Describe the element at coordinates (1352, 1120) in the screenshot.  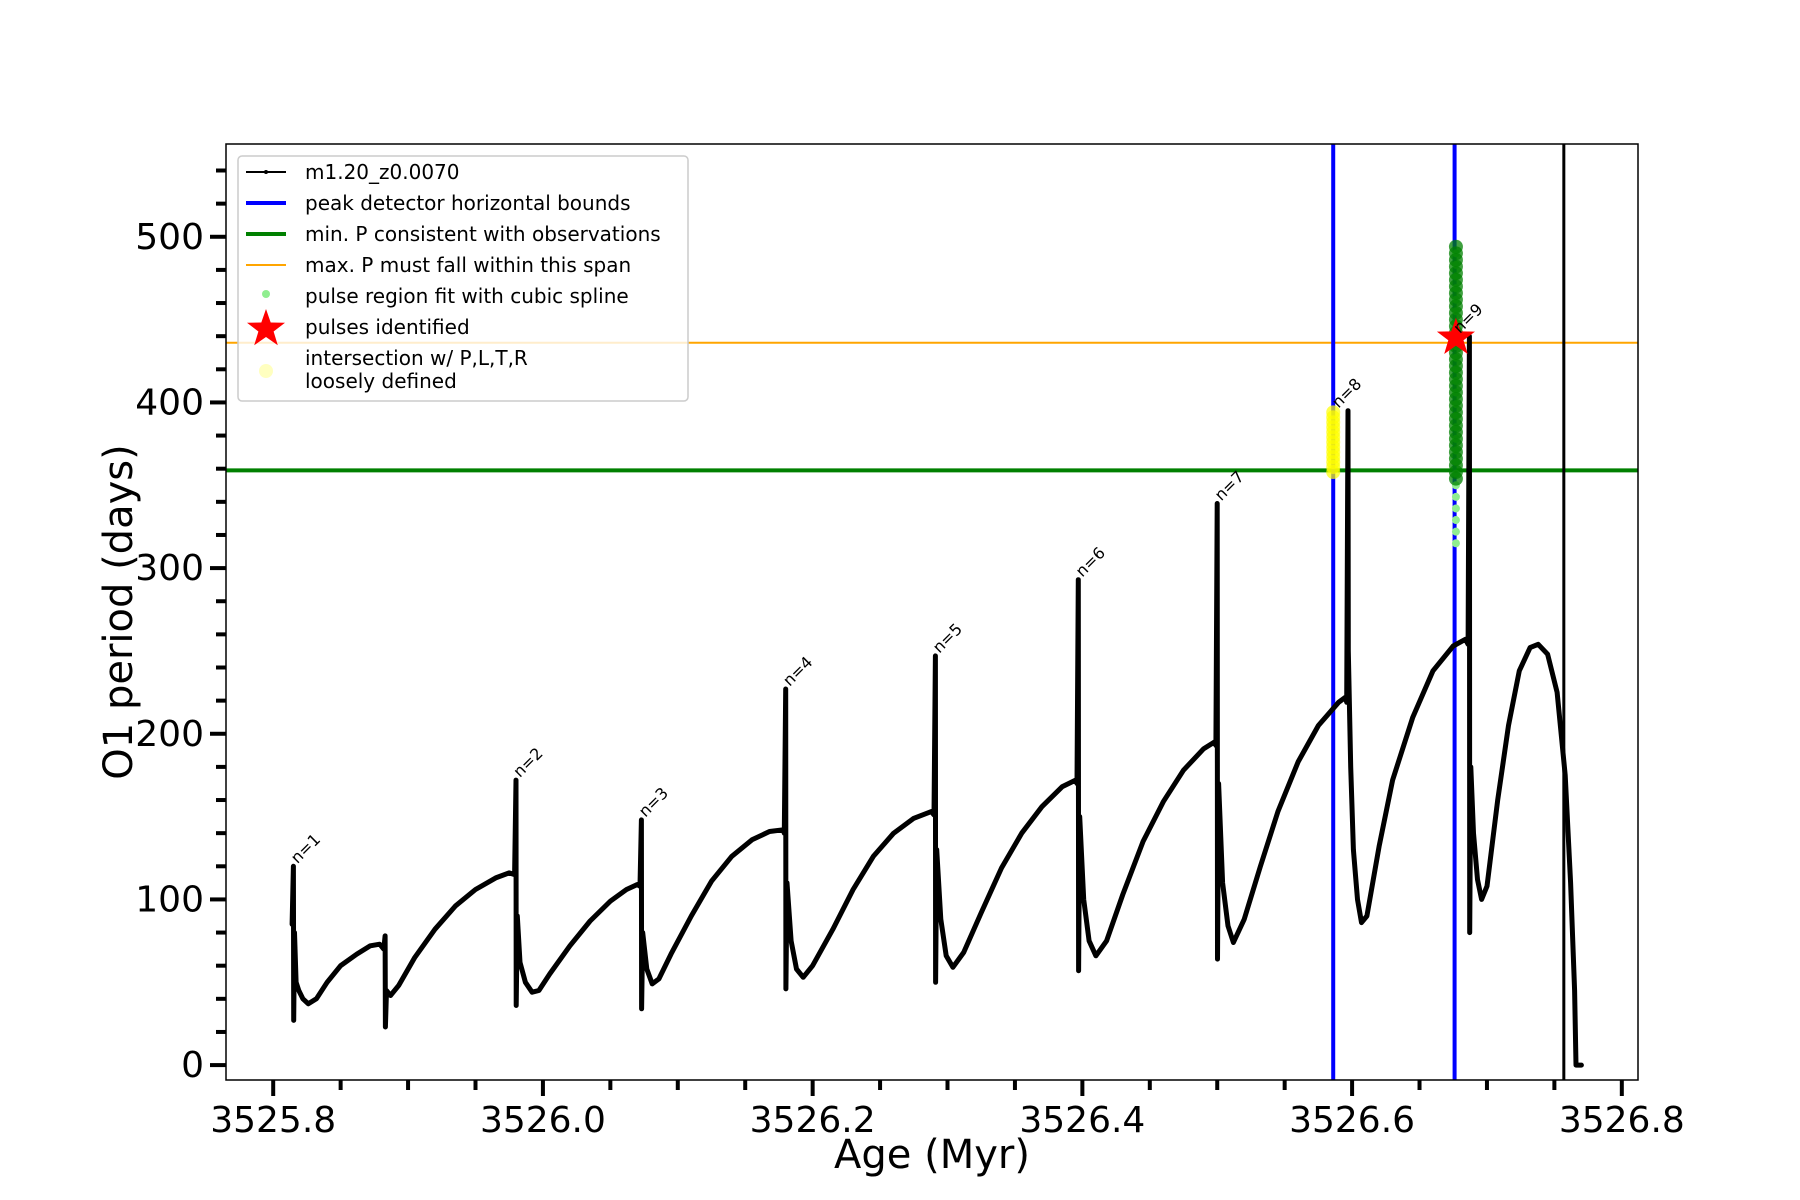
I see `x-tick-label: 3526.6` at that location.